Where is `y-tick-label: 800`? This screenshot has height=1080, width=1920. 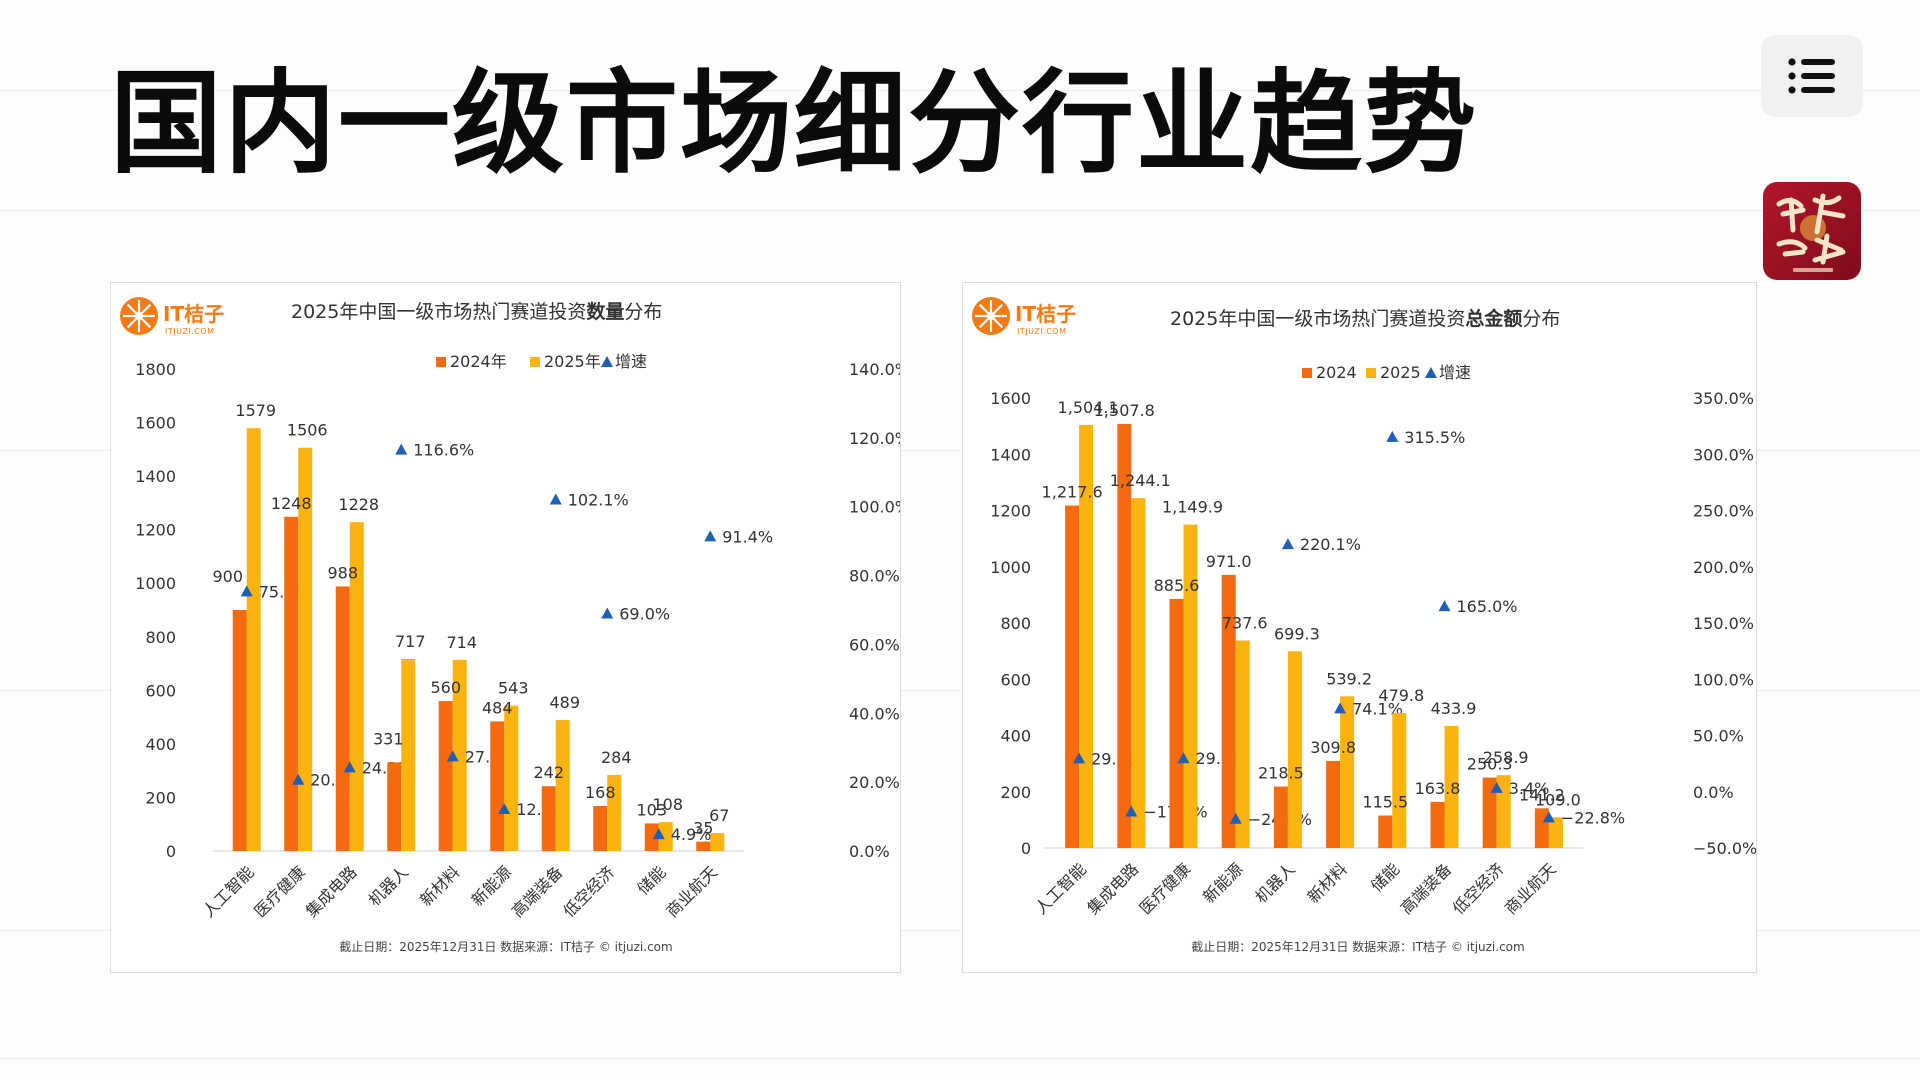 y-tick-label: 800 is located at coordinates (160, 637).